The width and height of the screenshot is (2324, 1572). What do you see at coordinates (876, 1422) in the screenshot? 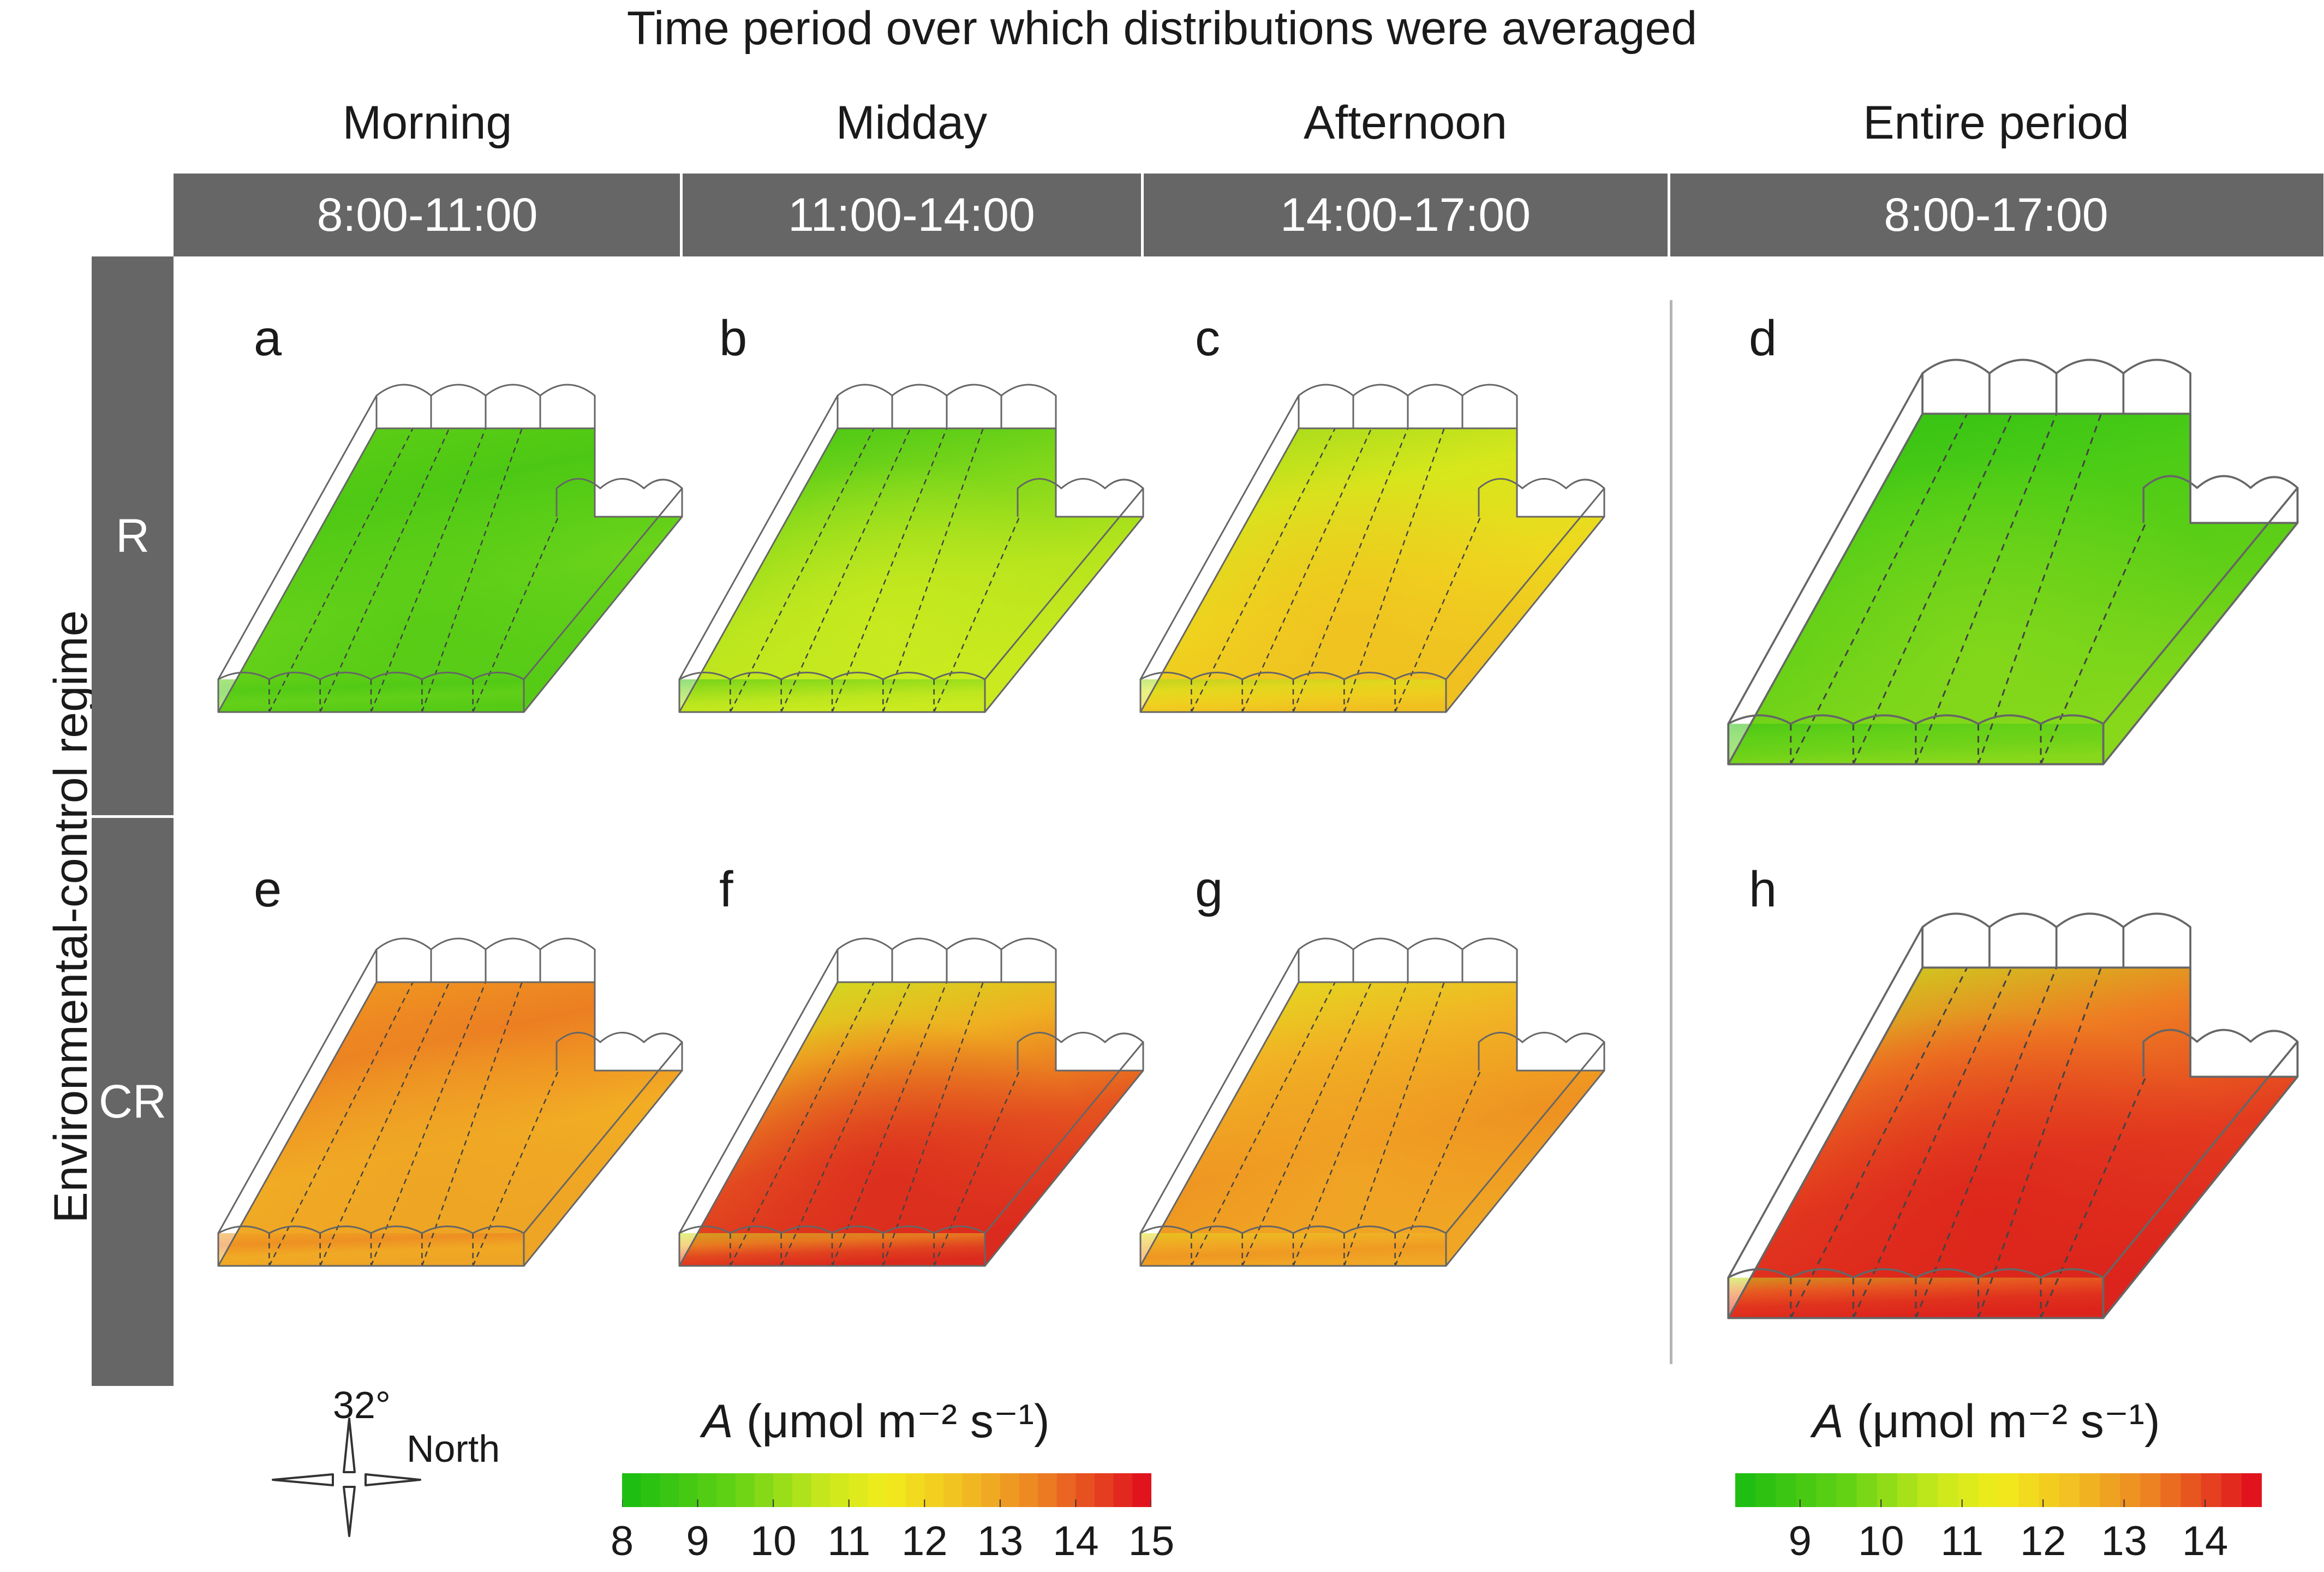
I see `colorbar-left-title: A (μmol m⁻² s⁻¹)` at bounding box center [876, 1422].